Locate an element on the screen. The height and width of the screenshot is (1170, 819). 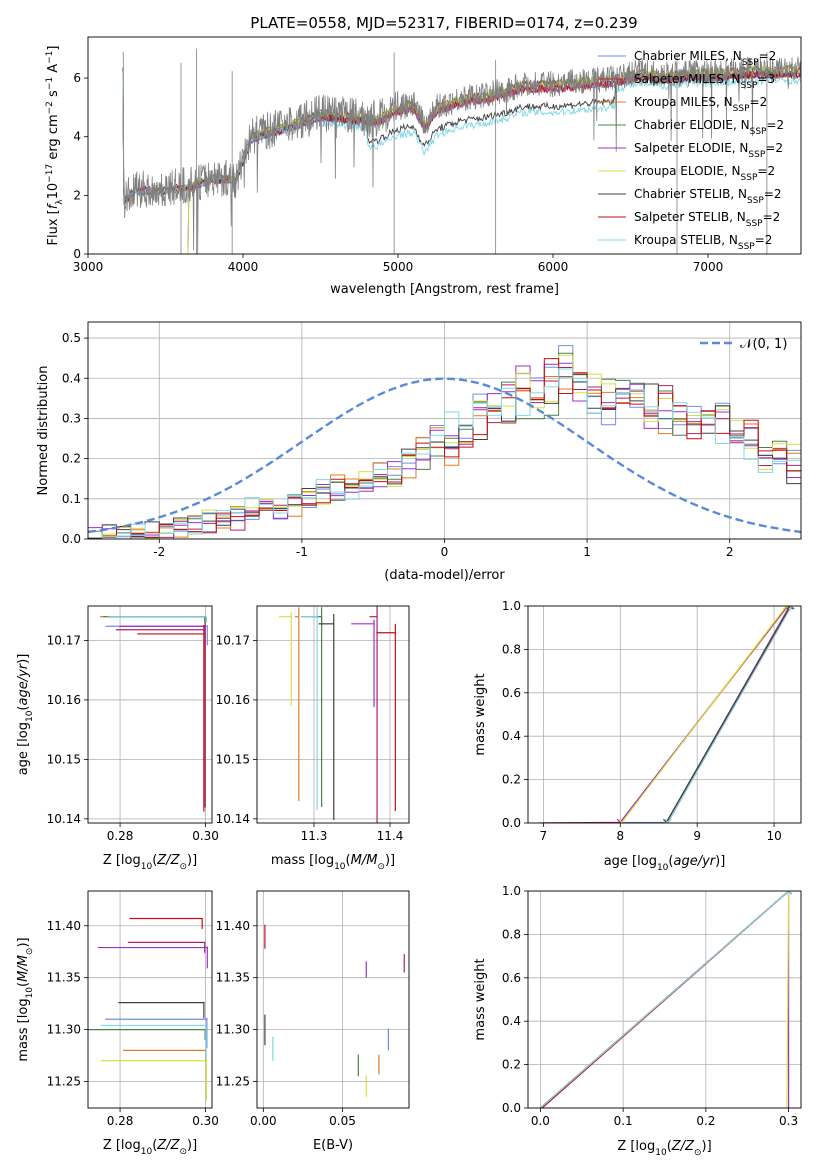
cumulative_age-xtick-label: 9 is located at coordinates (697, 836).